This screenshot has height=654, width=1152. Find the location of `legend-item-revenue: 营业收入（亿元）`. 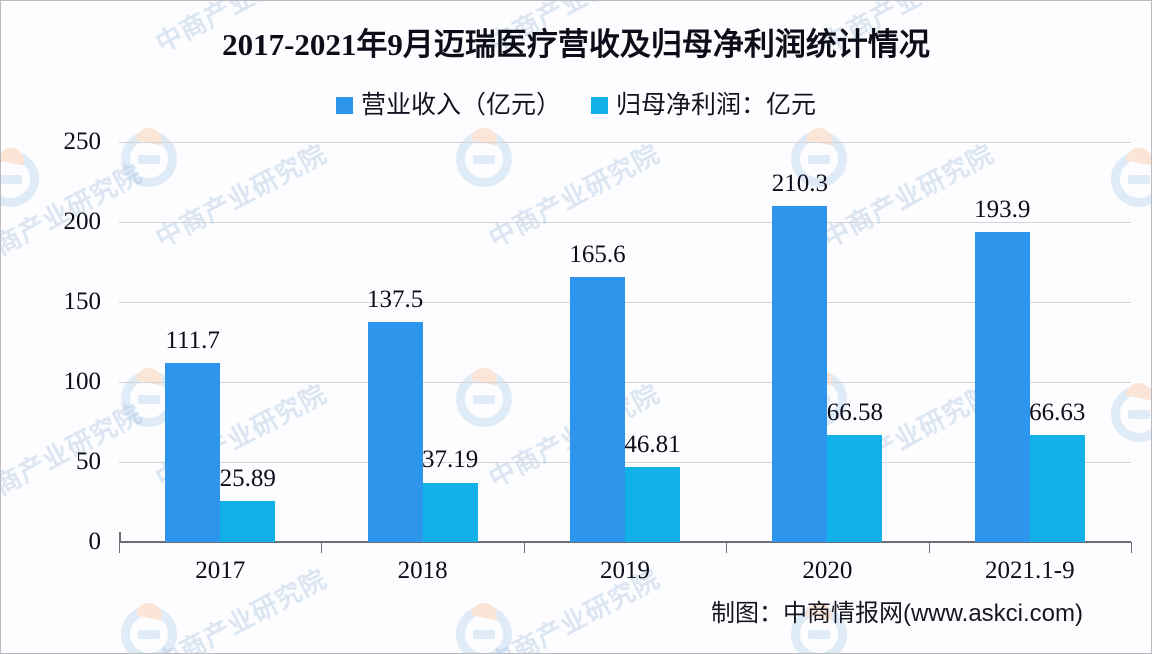

legend-item-revenue: 营业收入（亿元） is located at coordinates (448, 105).